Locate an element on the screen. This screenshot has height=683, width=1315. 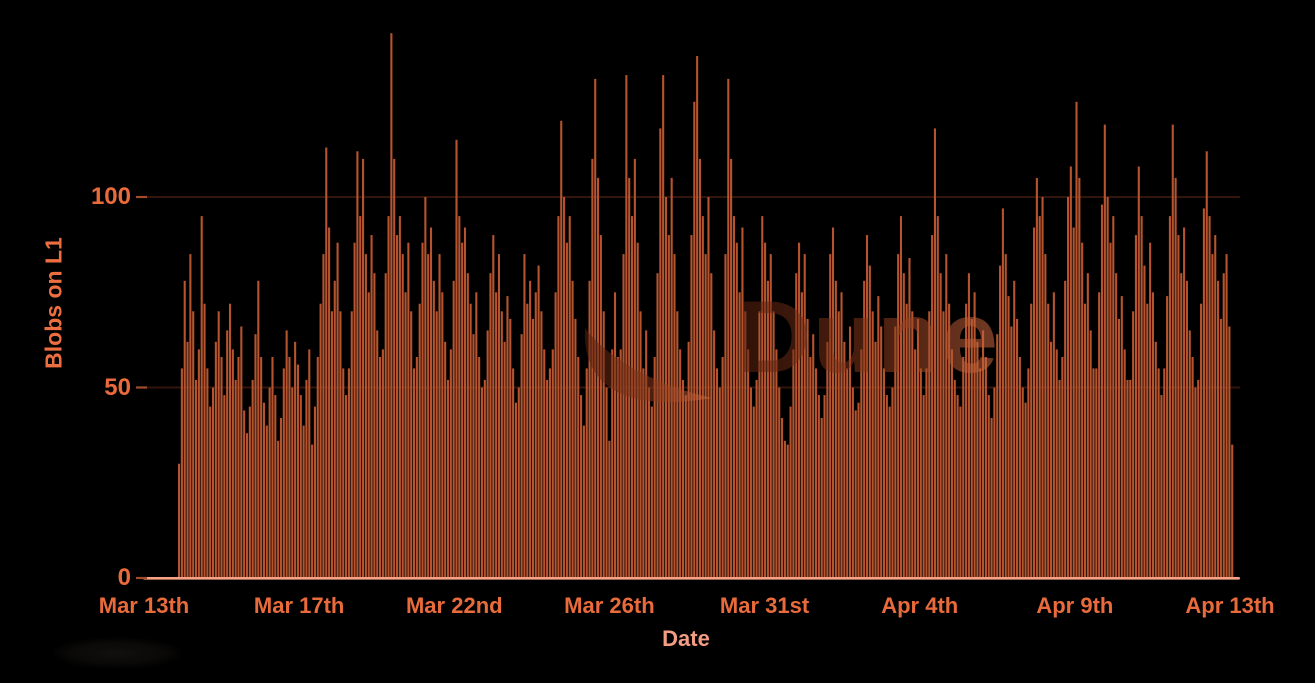
x-axis-line is located at coordinates (691, 578).